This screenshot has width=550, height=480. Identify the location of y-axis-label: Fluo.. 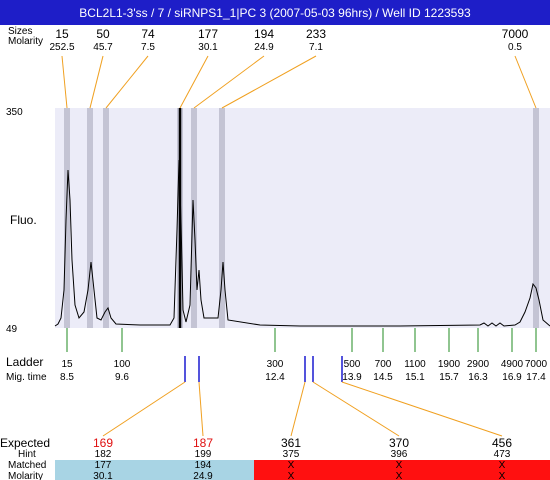
(23, 220).